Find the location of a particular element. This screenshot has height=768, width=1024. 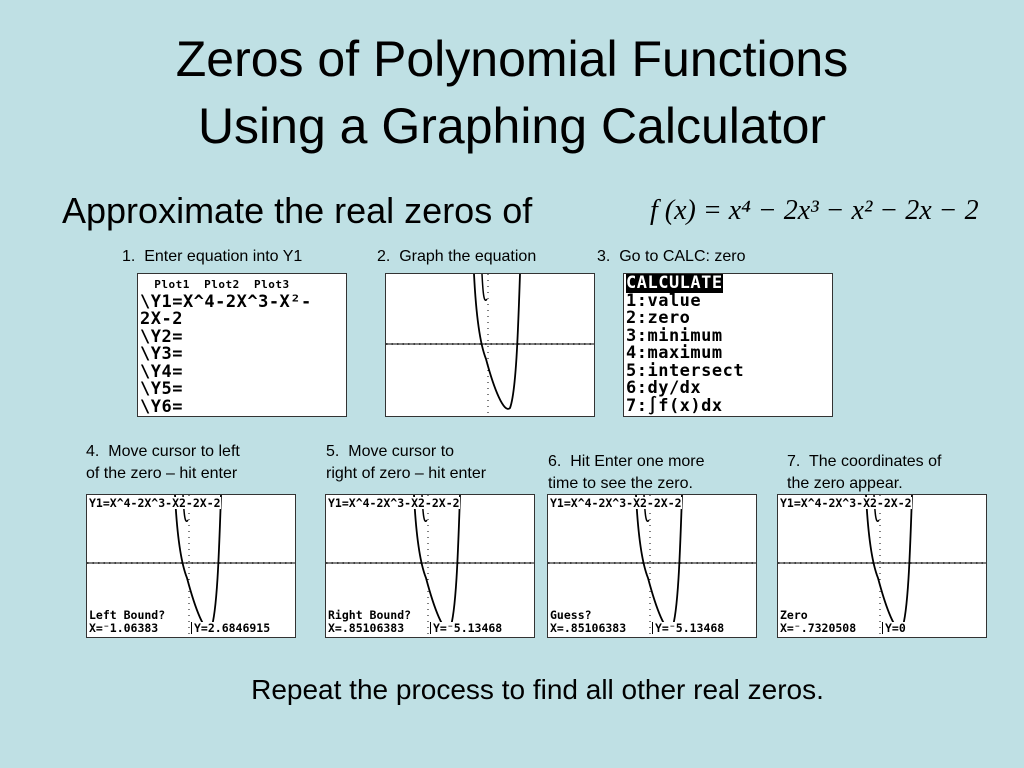

title-line: Using a Graphing Calculator is located at coordinates (512, 126).